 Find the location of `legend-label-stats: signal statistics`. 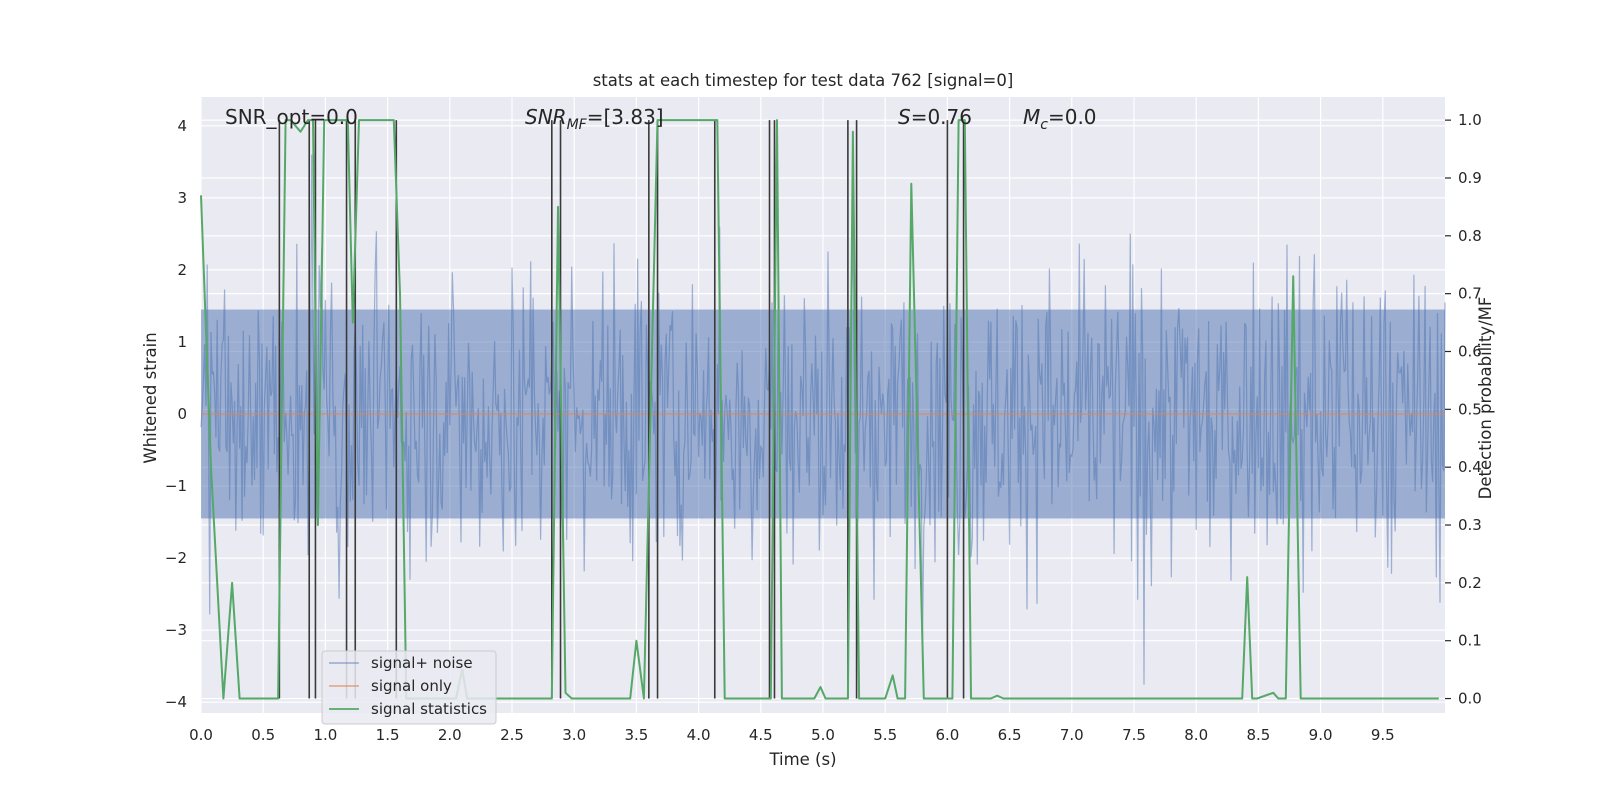

legend-label-stats: signal statistics is located at coordinates (429, 709).